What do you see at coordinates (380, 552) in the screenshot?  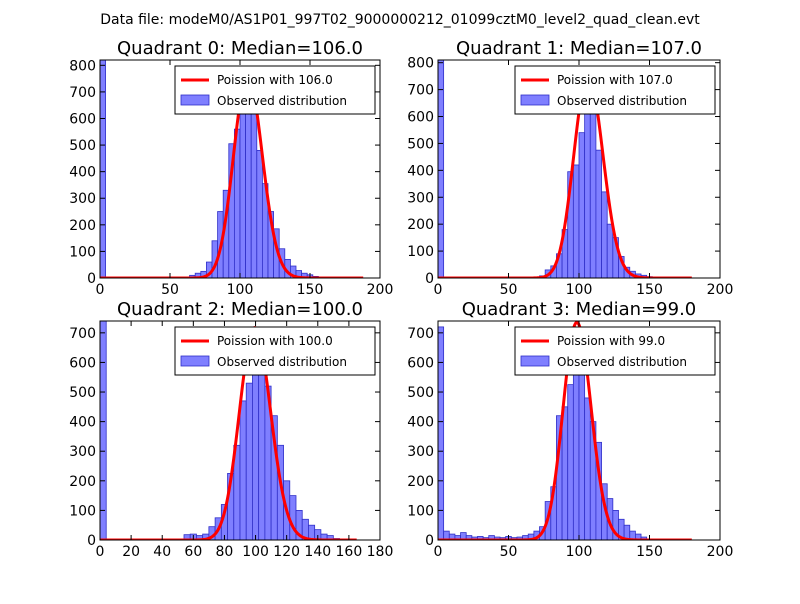 I see `x-tick-label: 180` at bounding box center [380, 552].